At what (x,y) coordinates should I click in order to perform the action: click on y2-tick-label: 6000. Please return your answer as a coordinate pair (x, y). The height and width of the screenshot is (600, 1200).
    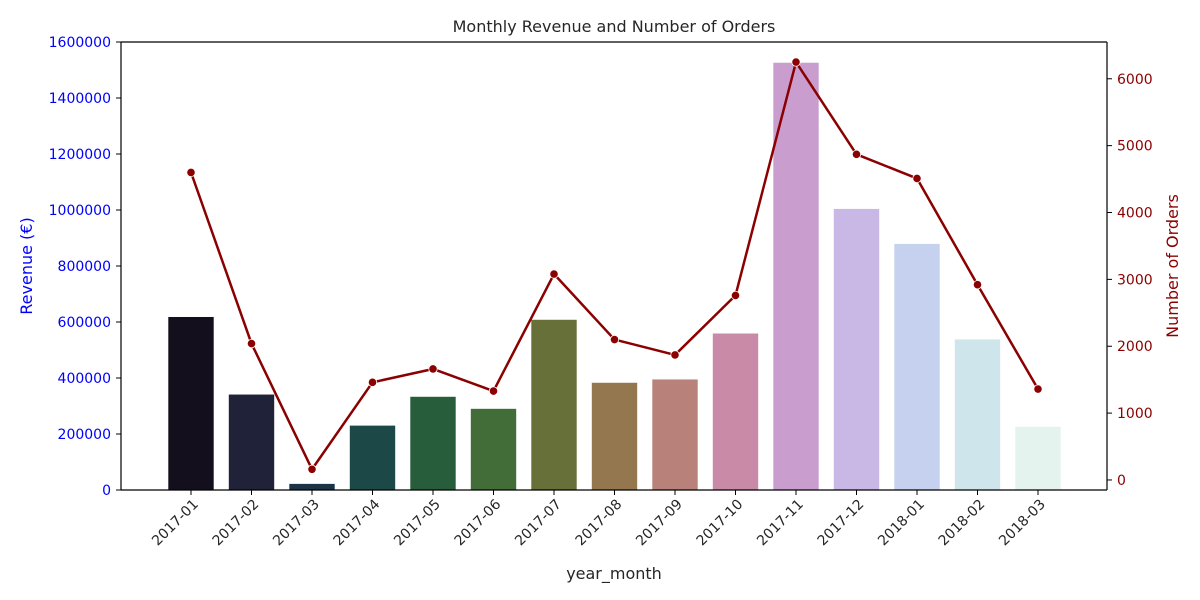
    Looking at the image, I should click on (1135, 80).